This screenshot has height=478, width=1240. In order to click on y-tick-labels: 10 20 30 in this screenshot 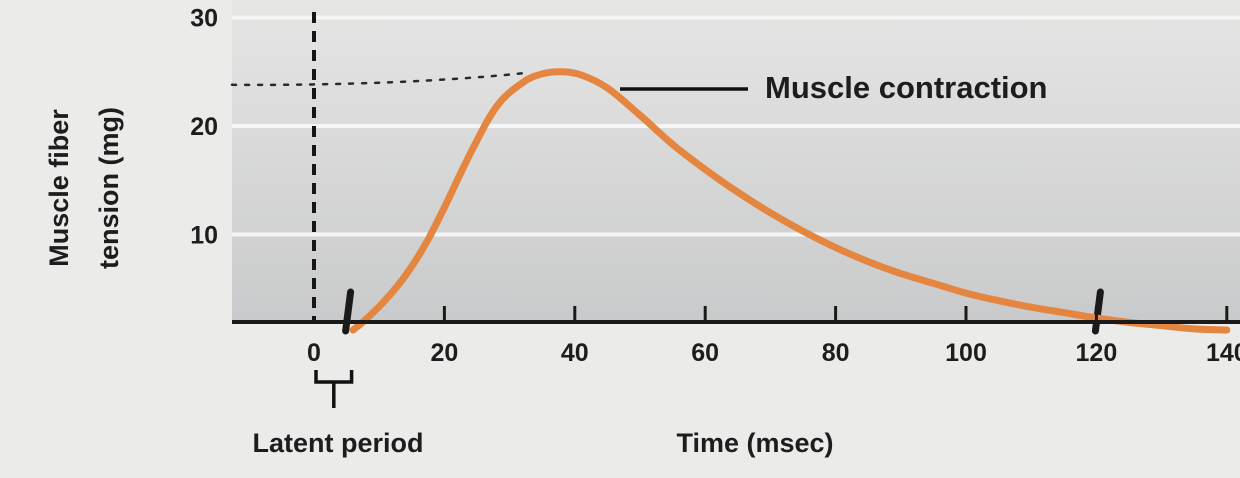, I will do `click(204, 127)`.